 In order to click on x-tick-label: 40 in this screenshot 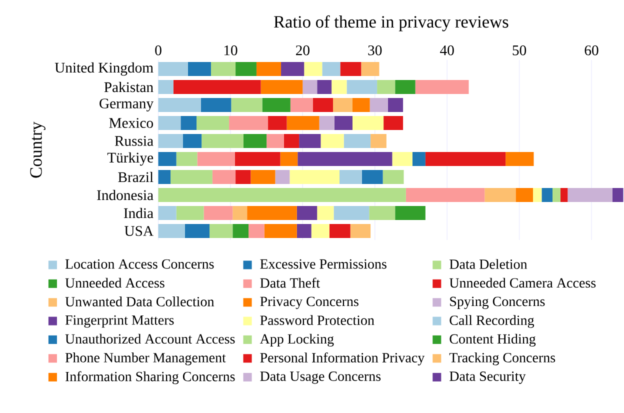, I will do `click(447, 50)`.